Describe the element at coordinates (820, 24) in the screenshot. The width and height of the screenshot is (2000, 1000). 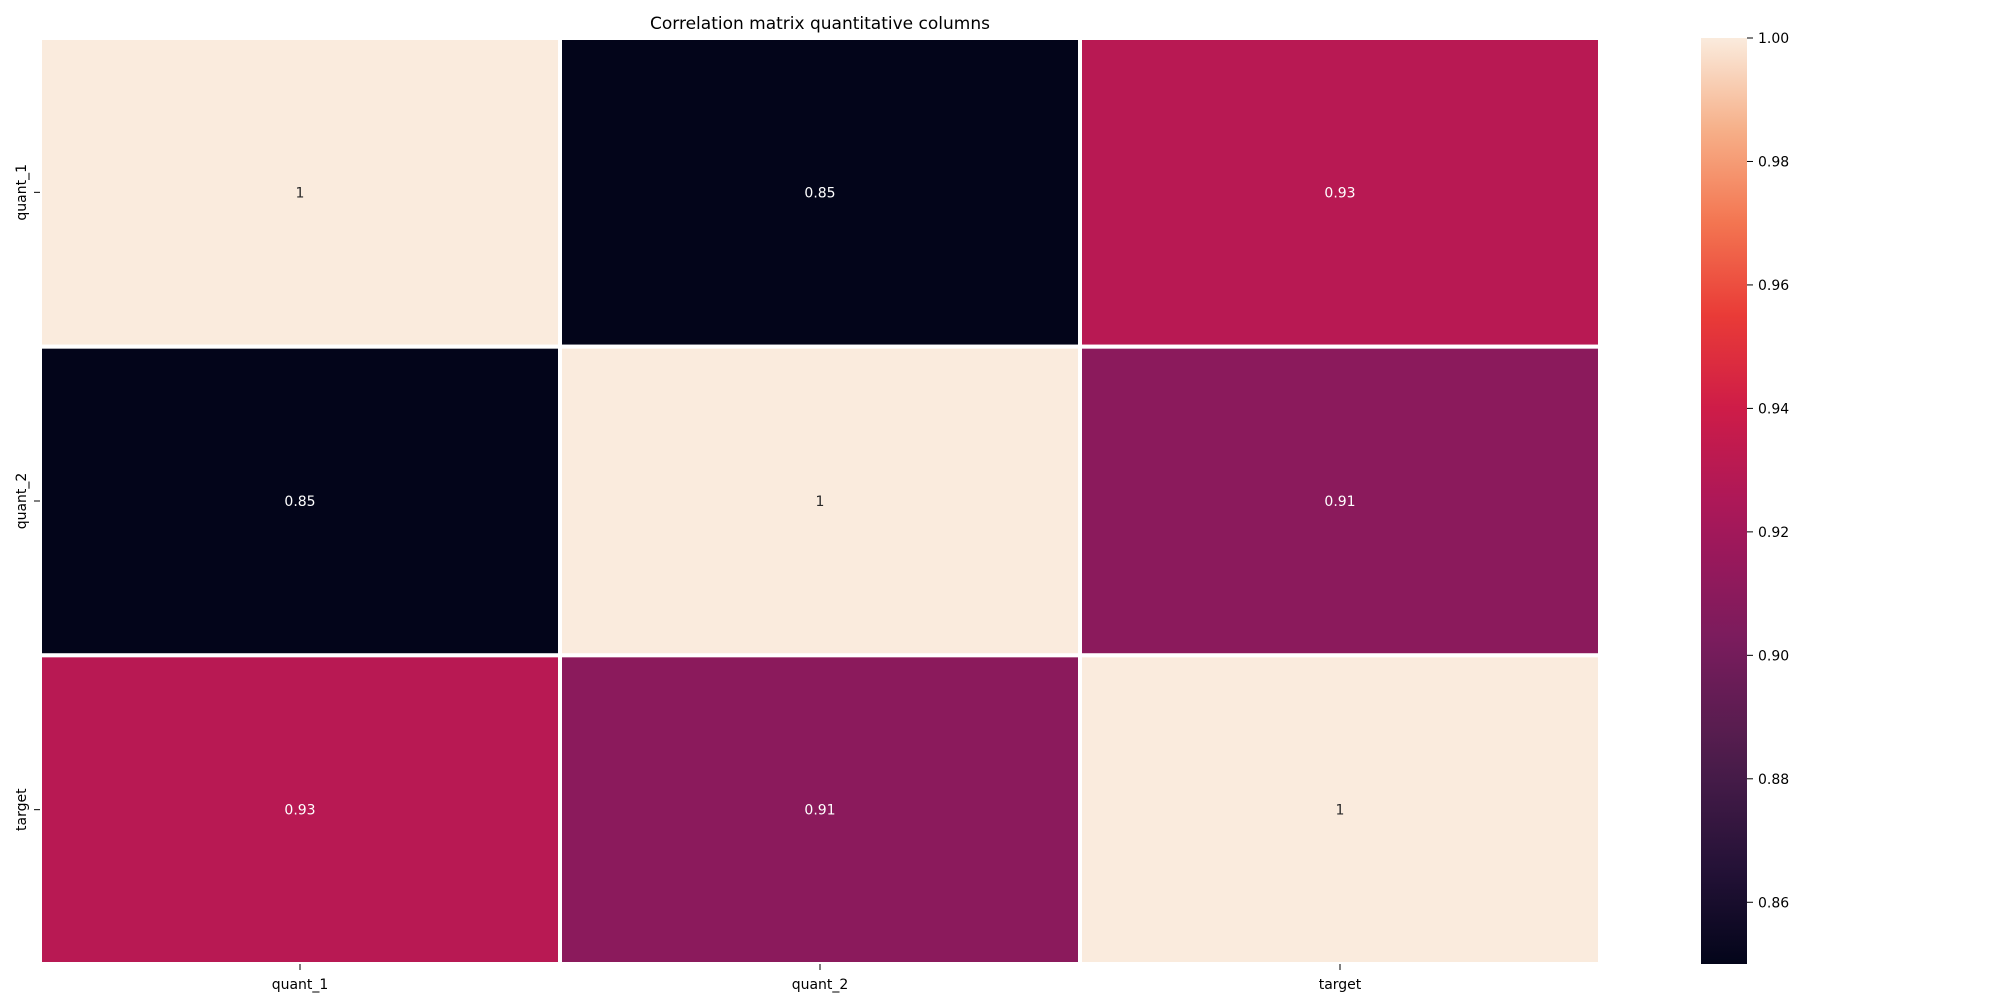
I see `chart-title: Correlation matrix quantitative columns` at that location.